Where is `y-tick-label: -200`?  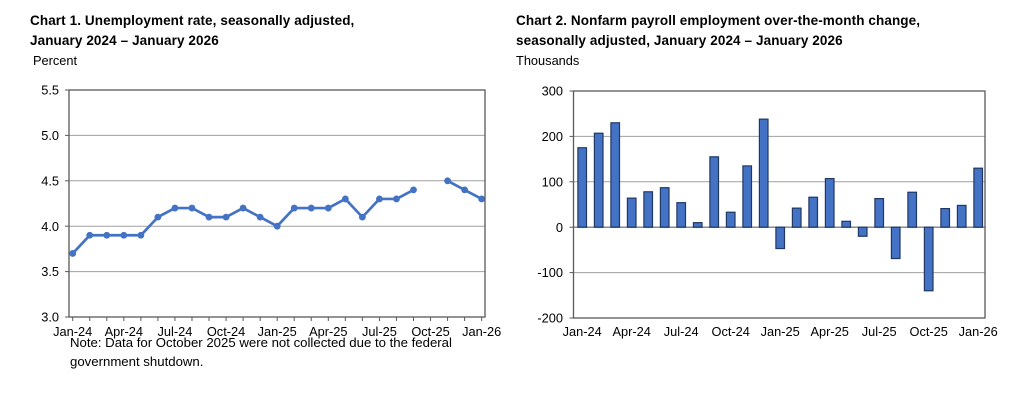 y-tick-label: -200 is located at coordinates (550, 318).